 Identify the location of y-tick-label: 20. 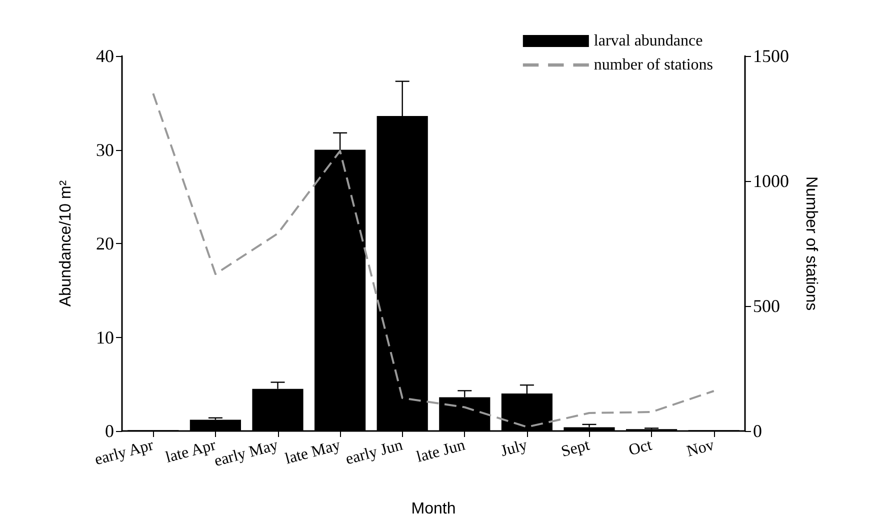
(105, 244).